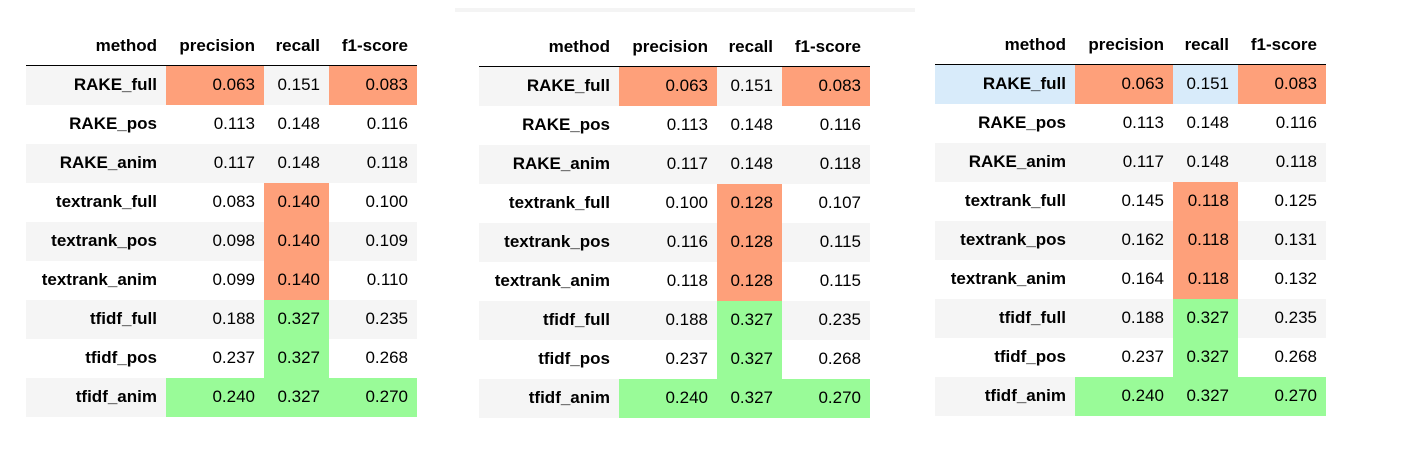 The image size is (1420, 455). What do you see at coordinates (126, 45) in the screenshot?
I see `header-method: method` at bounding box center [126, 45].